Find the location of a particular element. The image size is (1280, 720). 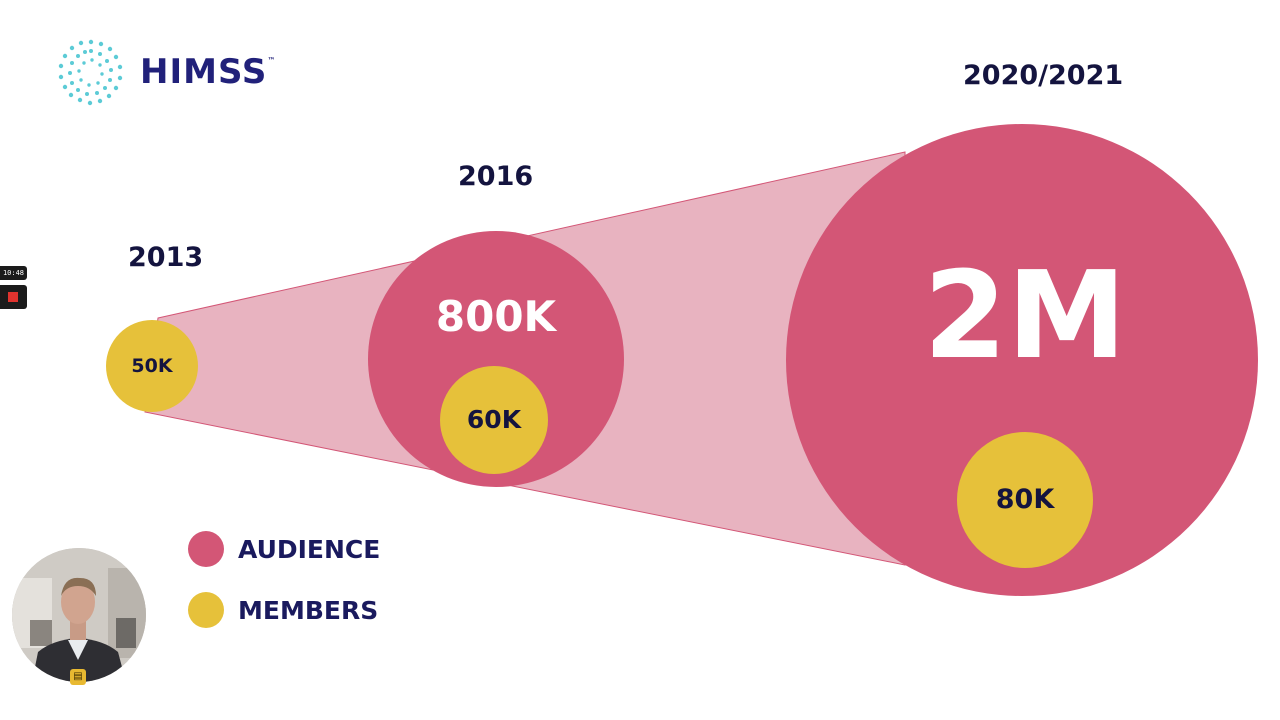

members-value-2013: 50K is located at coordinates (152, 366).